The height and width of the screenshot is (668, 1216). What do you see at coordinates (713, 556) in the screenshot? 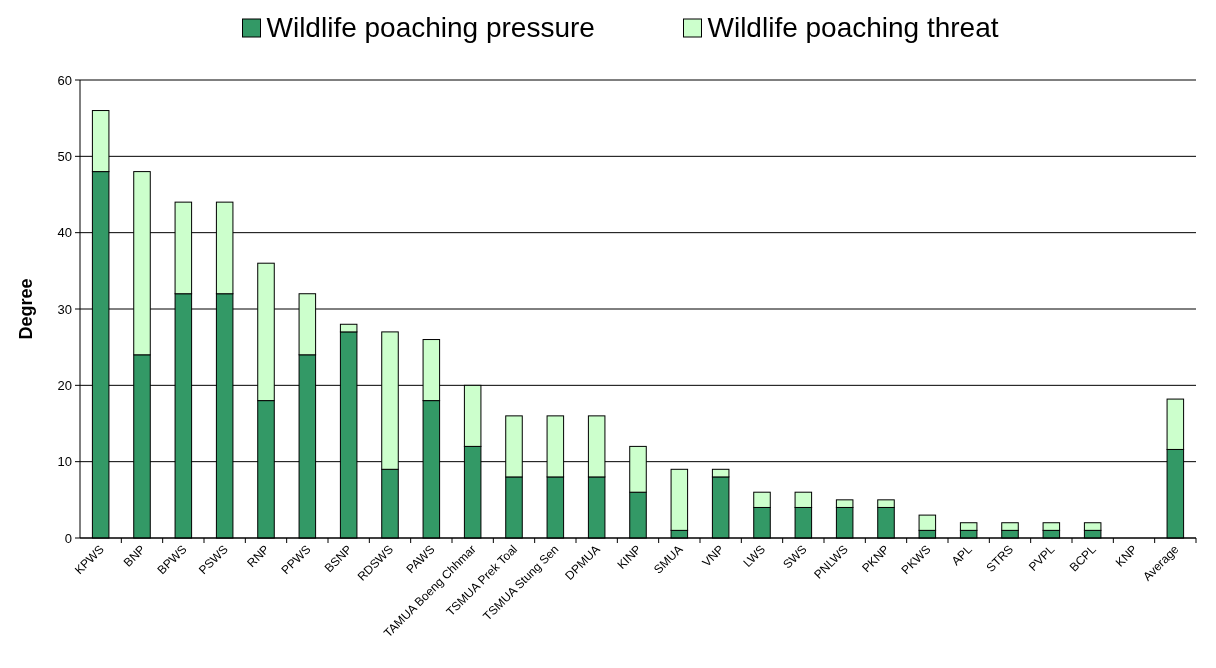
I see `x-tick-label: VNP` at bounding box center [713, 556].